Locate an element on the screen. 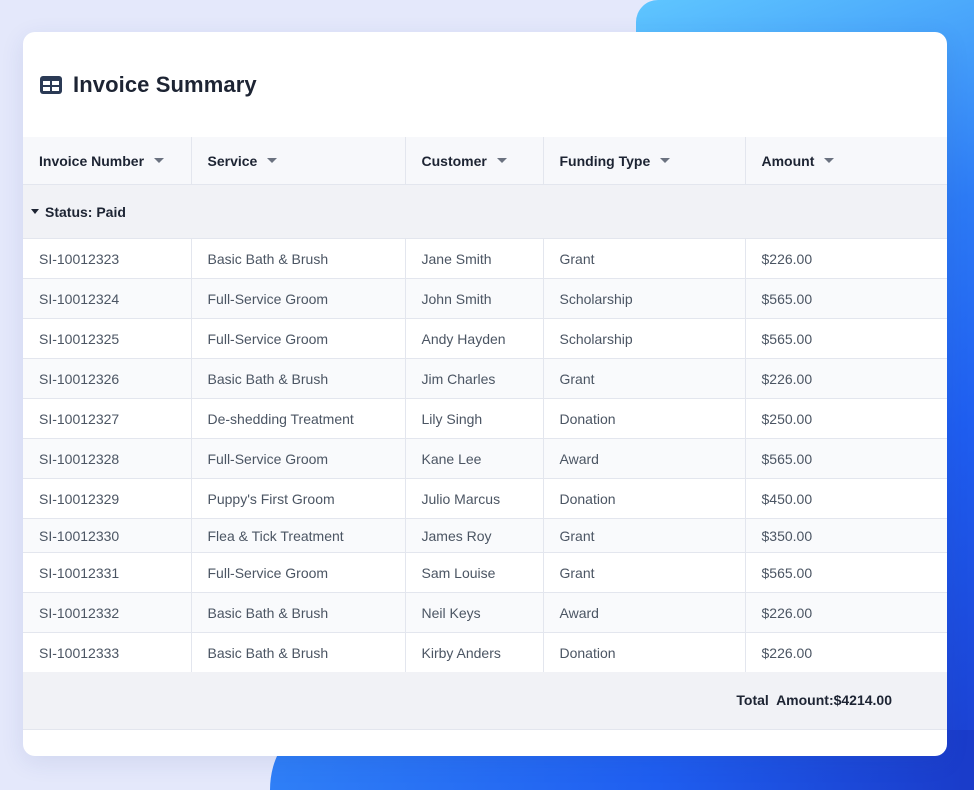  cell-invoice-number: SI-10012327 is located at coordinates (107, 418).